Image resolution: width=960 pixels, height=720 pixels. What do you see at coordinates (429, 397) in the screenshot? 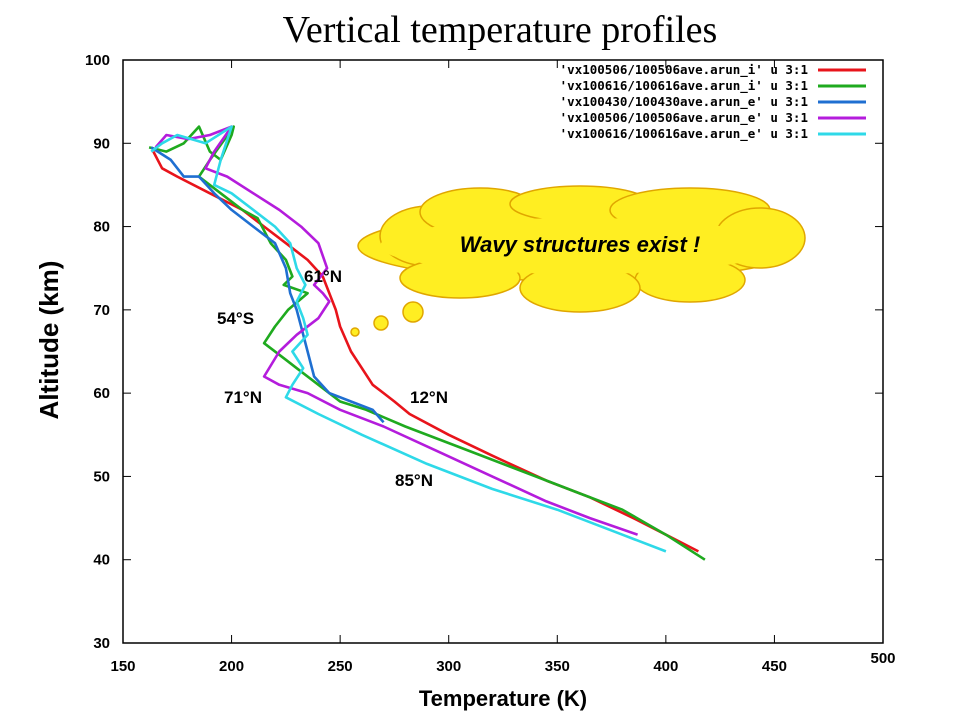
I see `region-label: 12°N` at bounding box center [429, 397].